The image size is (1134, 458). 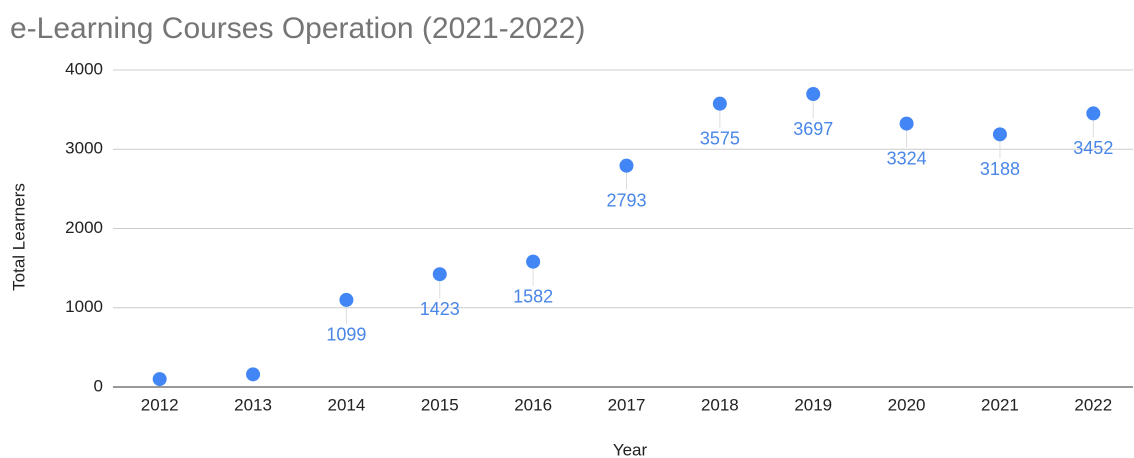 I want to click on y-axis-label: Total Learners, so click(x=18, y=237).